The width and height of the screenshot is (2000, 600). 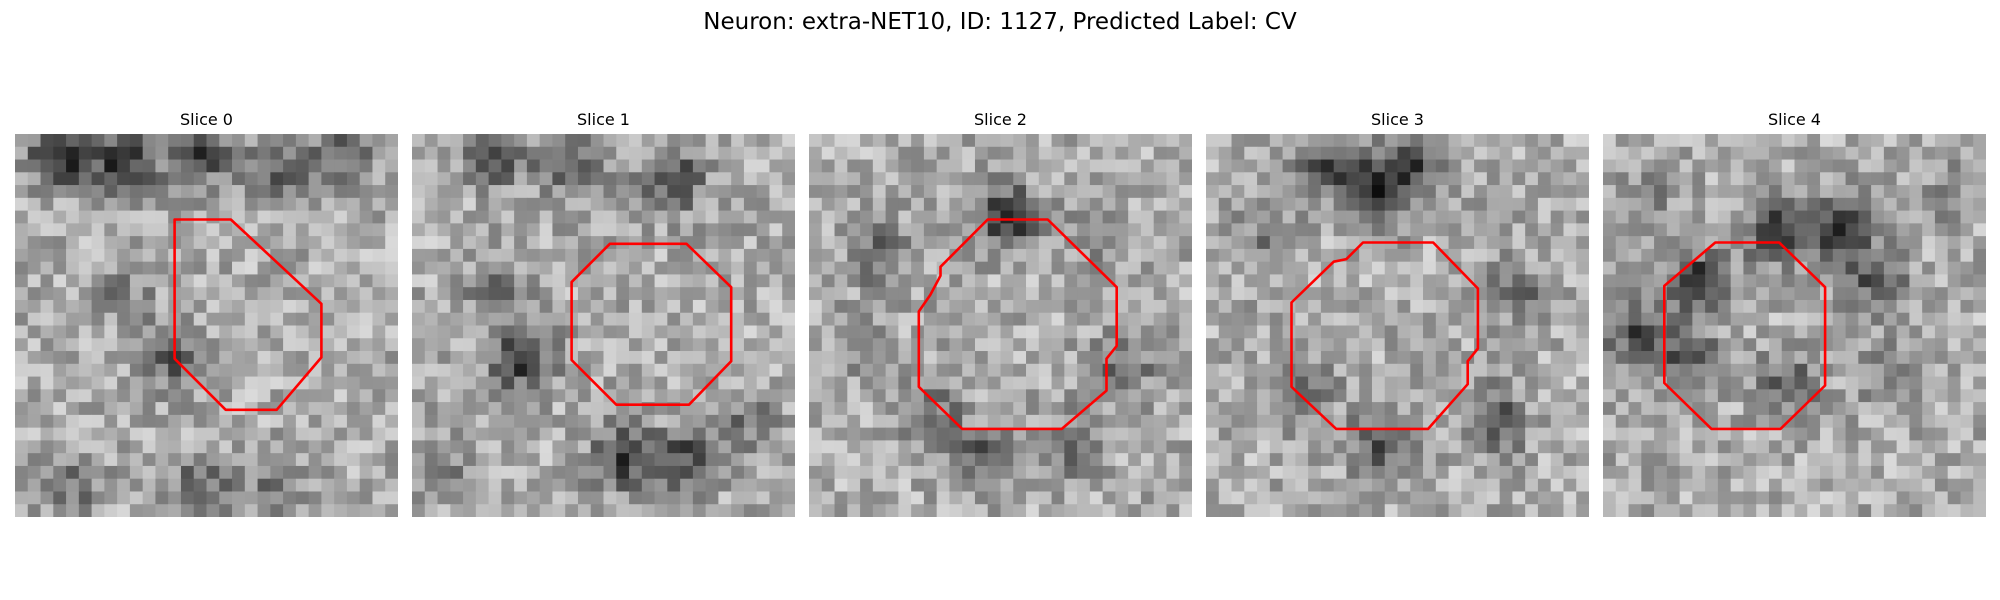 What do you see at coordinates (1397, 119) in the screenshot?
I see `slice-title: Slice 3` at bounding box center [1397, 119].